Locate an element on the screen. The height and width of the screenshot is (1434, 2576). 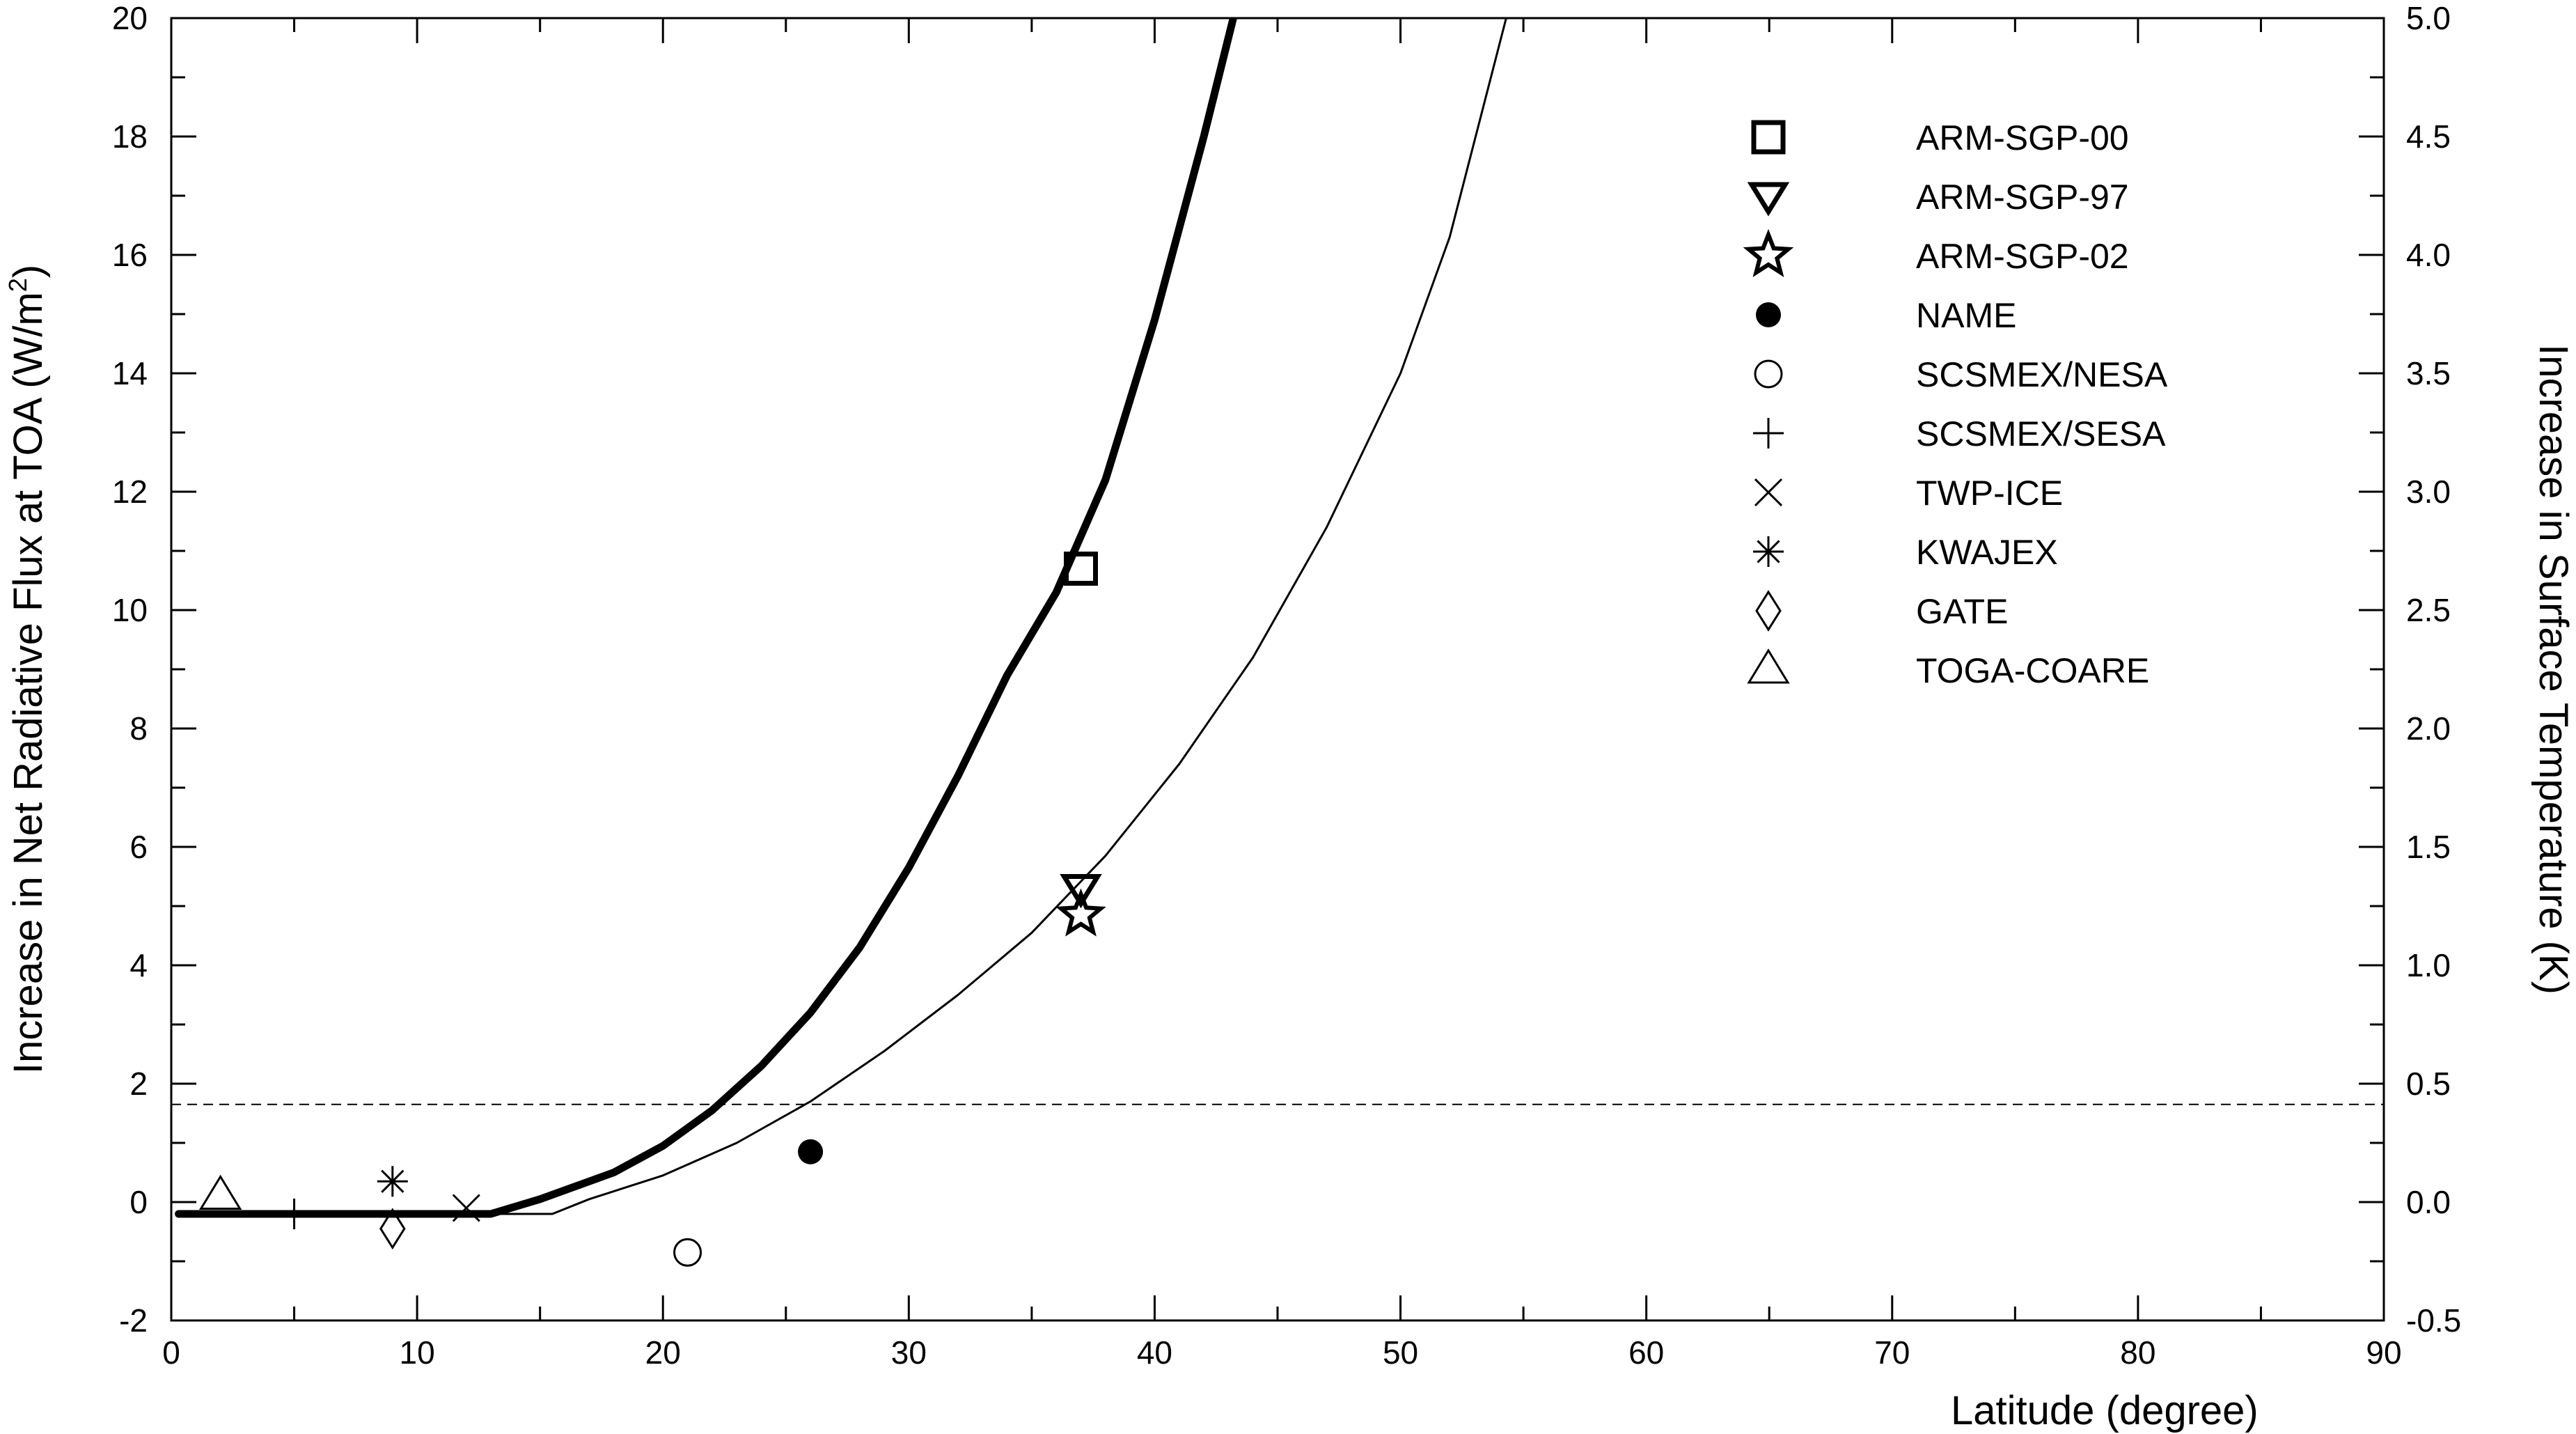
legend-label: TWP-ICE is located at coordinates (1989, 493).